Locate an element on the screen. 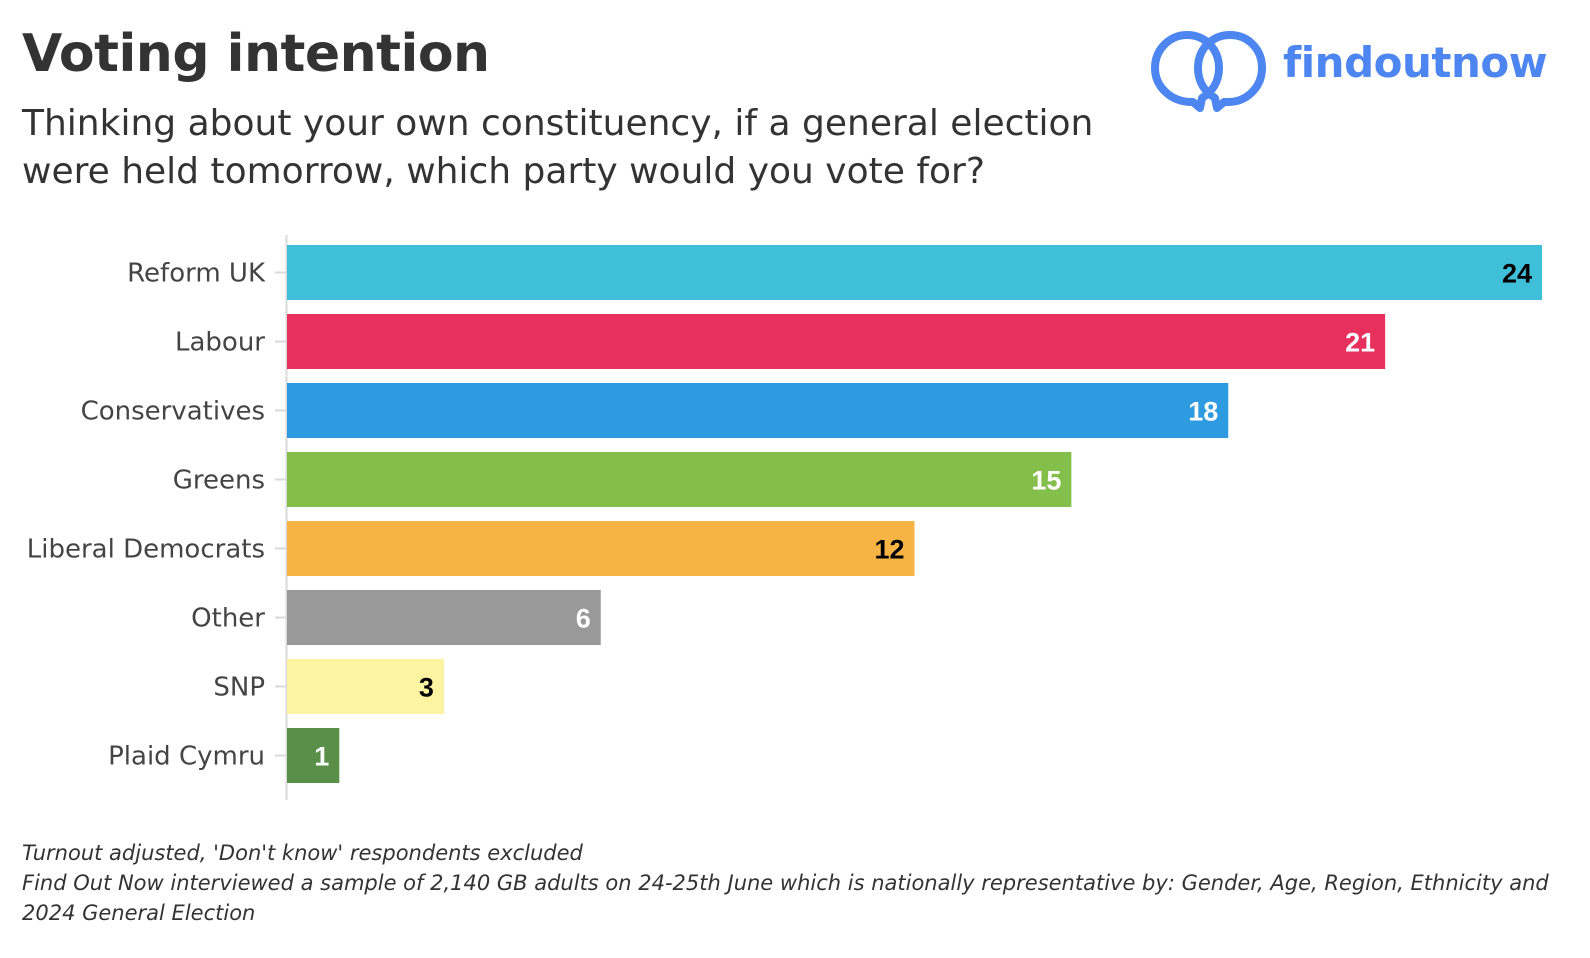  category-label-greens: Greens is located at coordinates (219, 481).